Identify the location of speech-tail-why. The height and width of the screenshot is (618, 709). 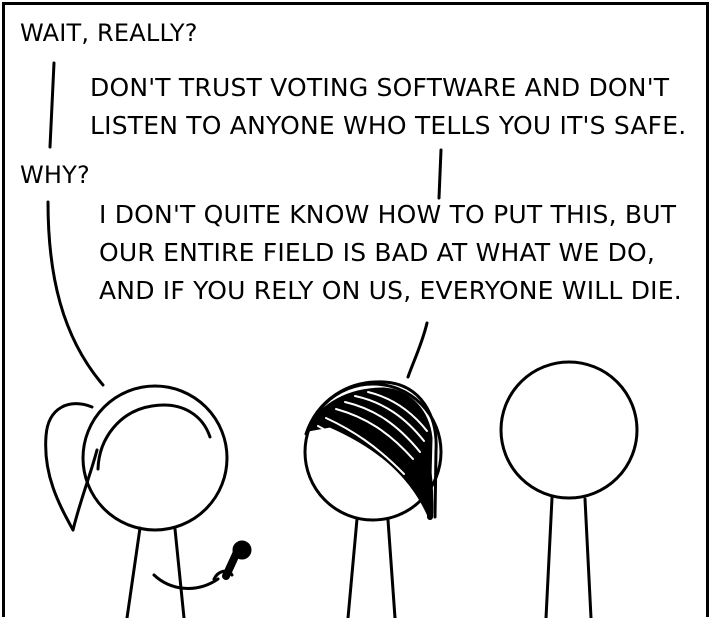
(75, 293).